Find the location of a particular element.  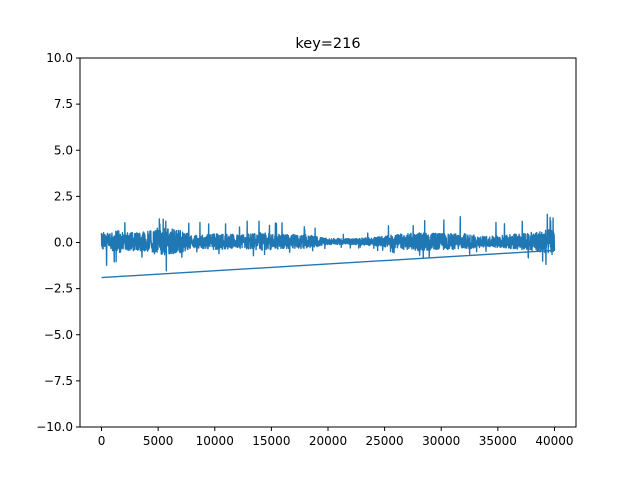

x-tick-label: 30000 is located at coordinates (441, 441).